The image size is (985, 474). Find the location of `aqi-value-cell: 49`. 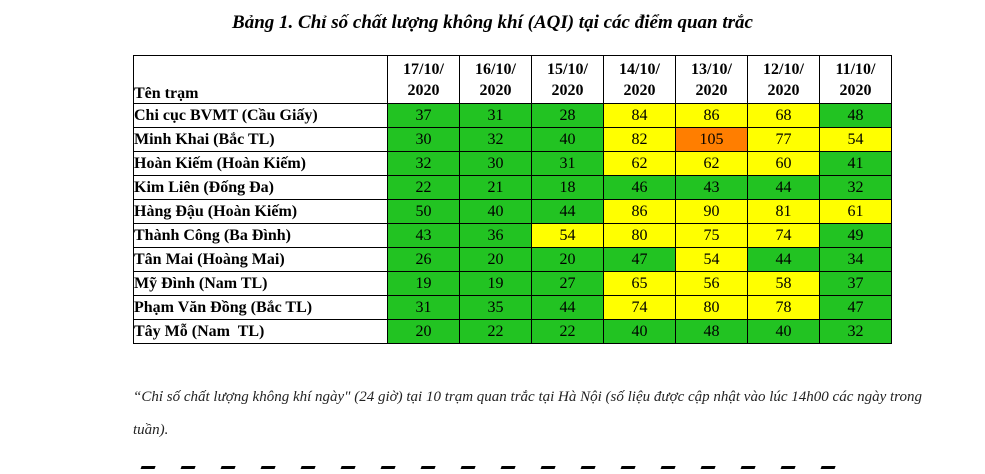

aqi-value-cell: 49 is located at coordinates (855, 235).